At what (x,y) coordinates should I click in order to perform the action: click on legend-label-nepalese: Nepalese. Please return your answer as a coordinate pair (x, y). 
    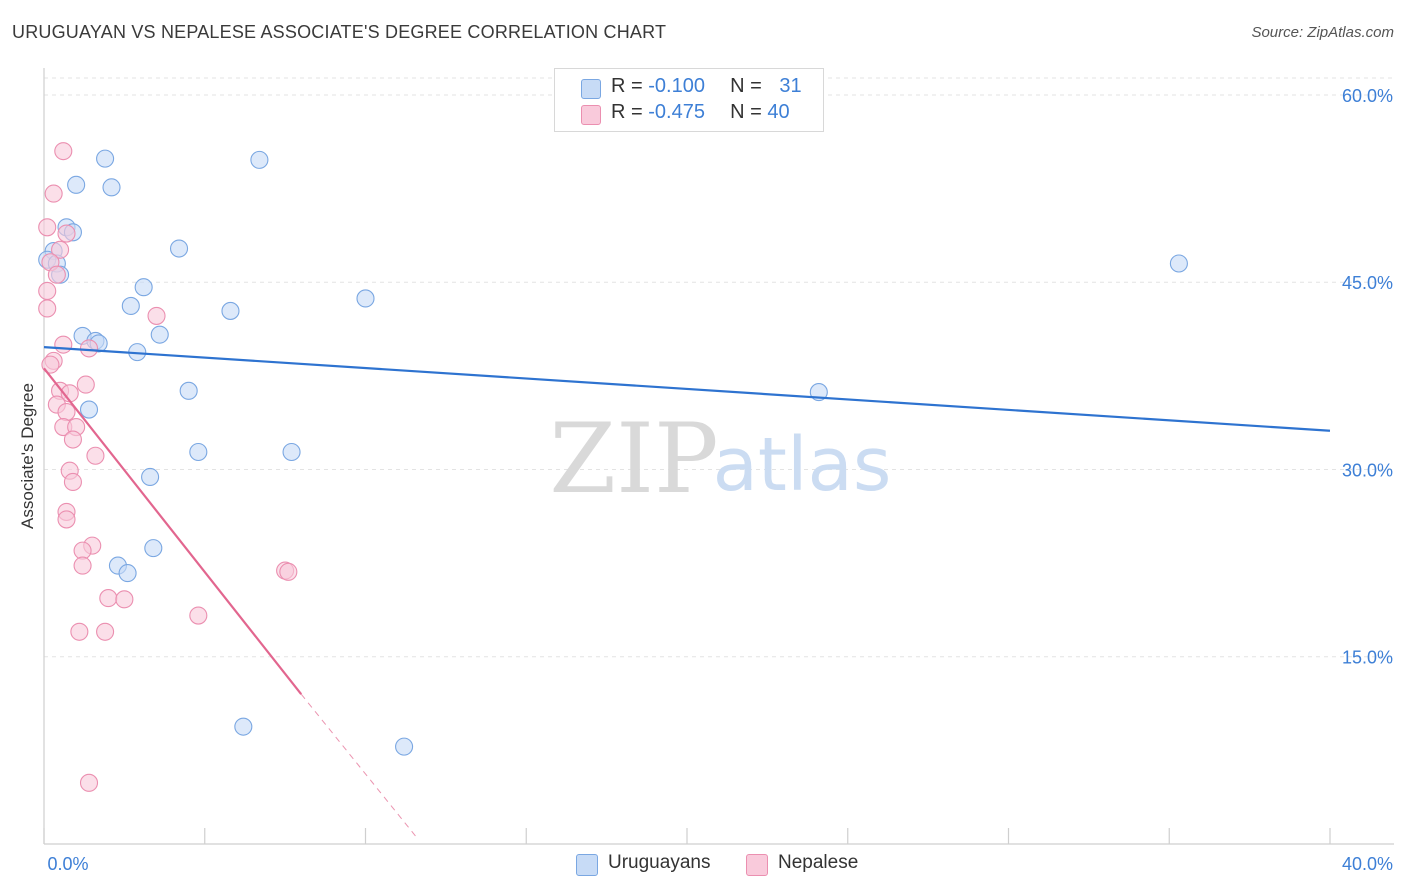
    Looking at the image, I should click on (818, 862).